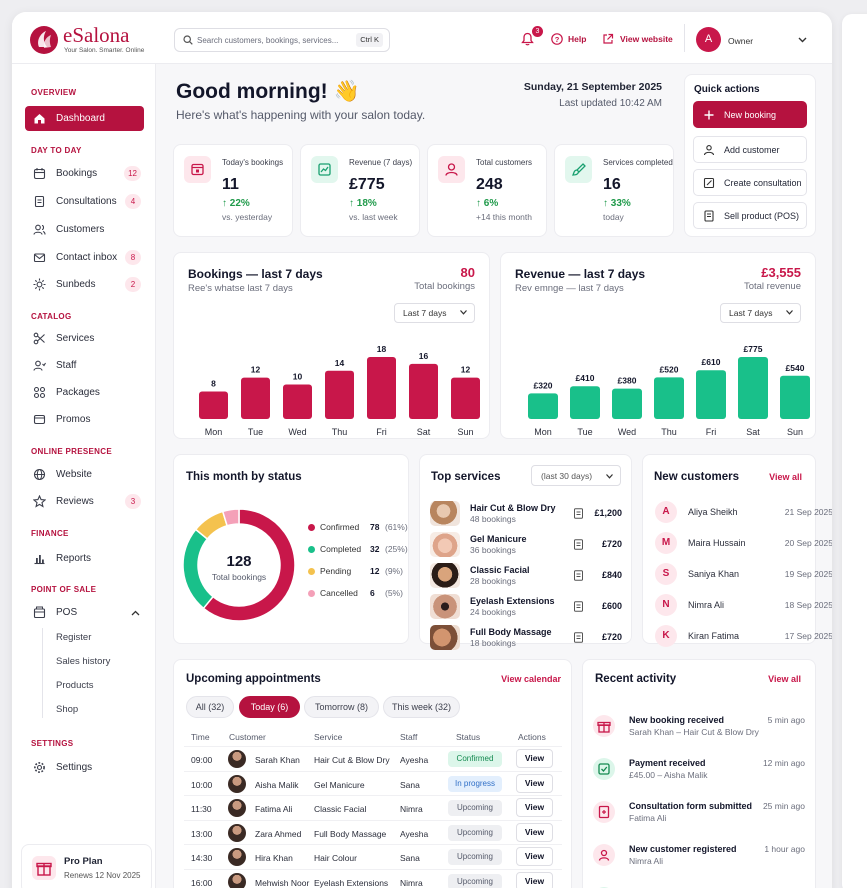 Image resolution: width=867 pixels, height=888 pixels. Describe the element at coordinates (708, 39) in the screenshot. I see `user-avatar: A` at that location.